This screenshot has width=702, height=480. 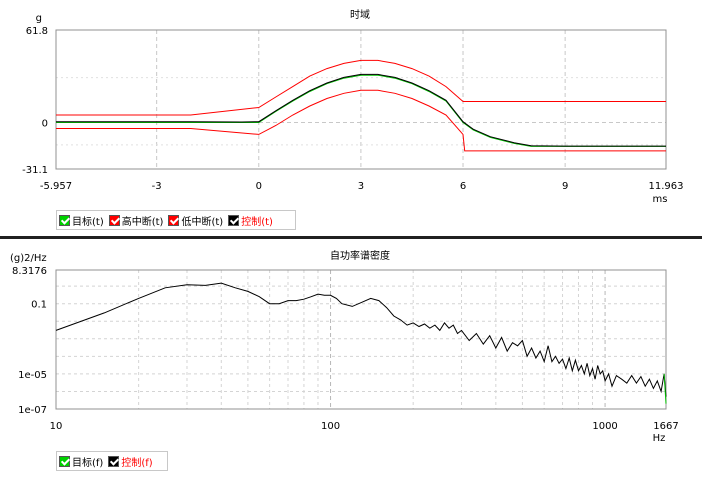 What do you see at coordinates (351, 237) in the screenshot?
I see `panel-separator` at bounding box center [351, 237].